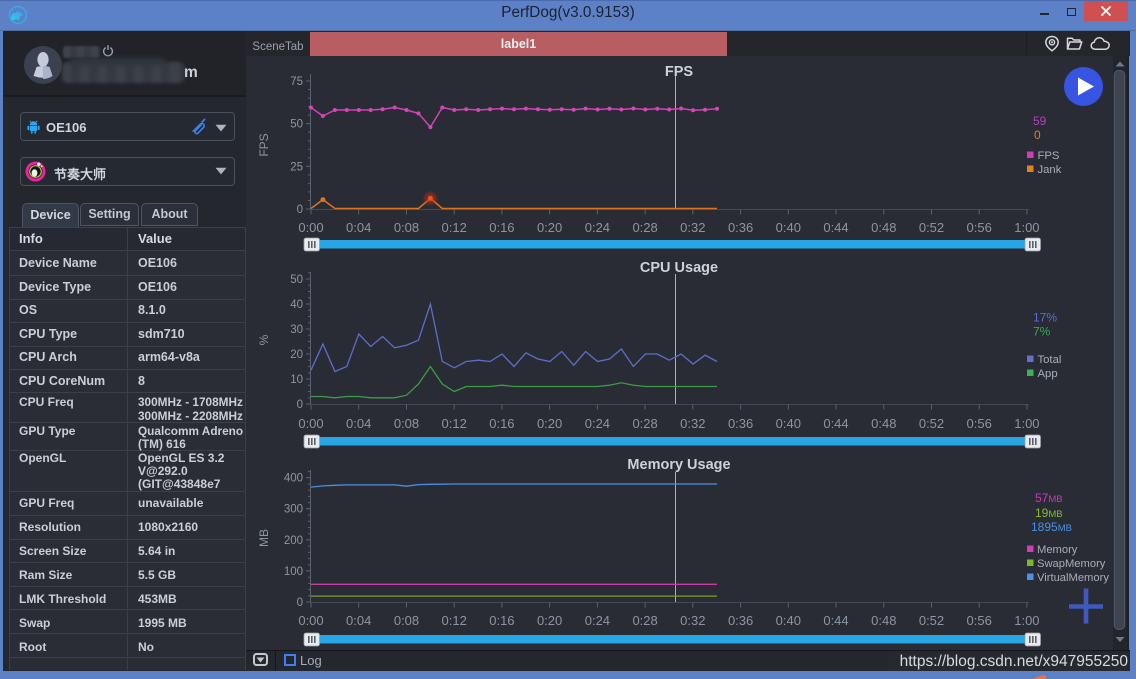  I want to click on svg-text: 300, so click(293, 510).